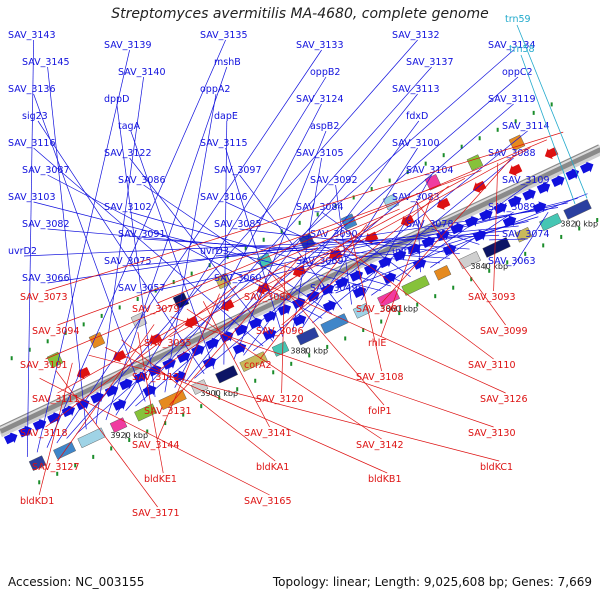  I want to click on forward-gene-label: SAV_3078, so click(430, 224).